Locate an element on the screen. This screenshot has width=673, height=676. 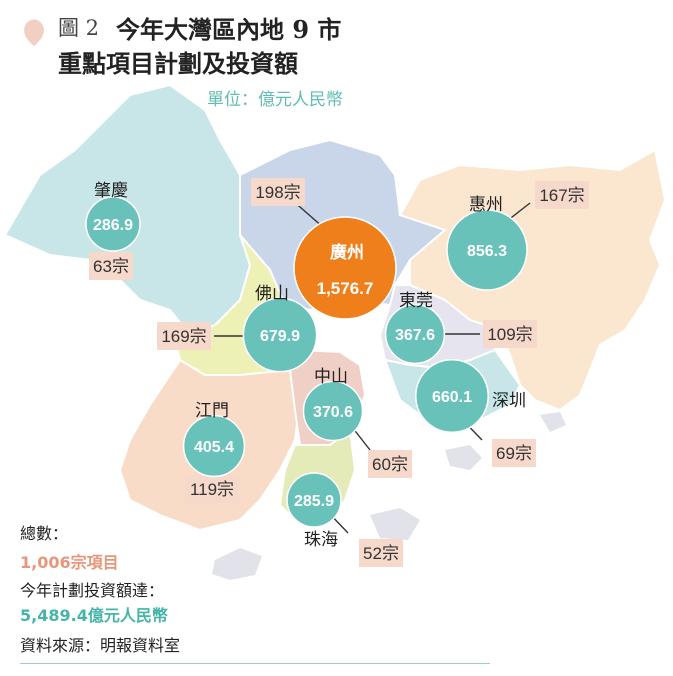
project-count-label: 167宗 is located at coordinates (561, 195).